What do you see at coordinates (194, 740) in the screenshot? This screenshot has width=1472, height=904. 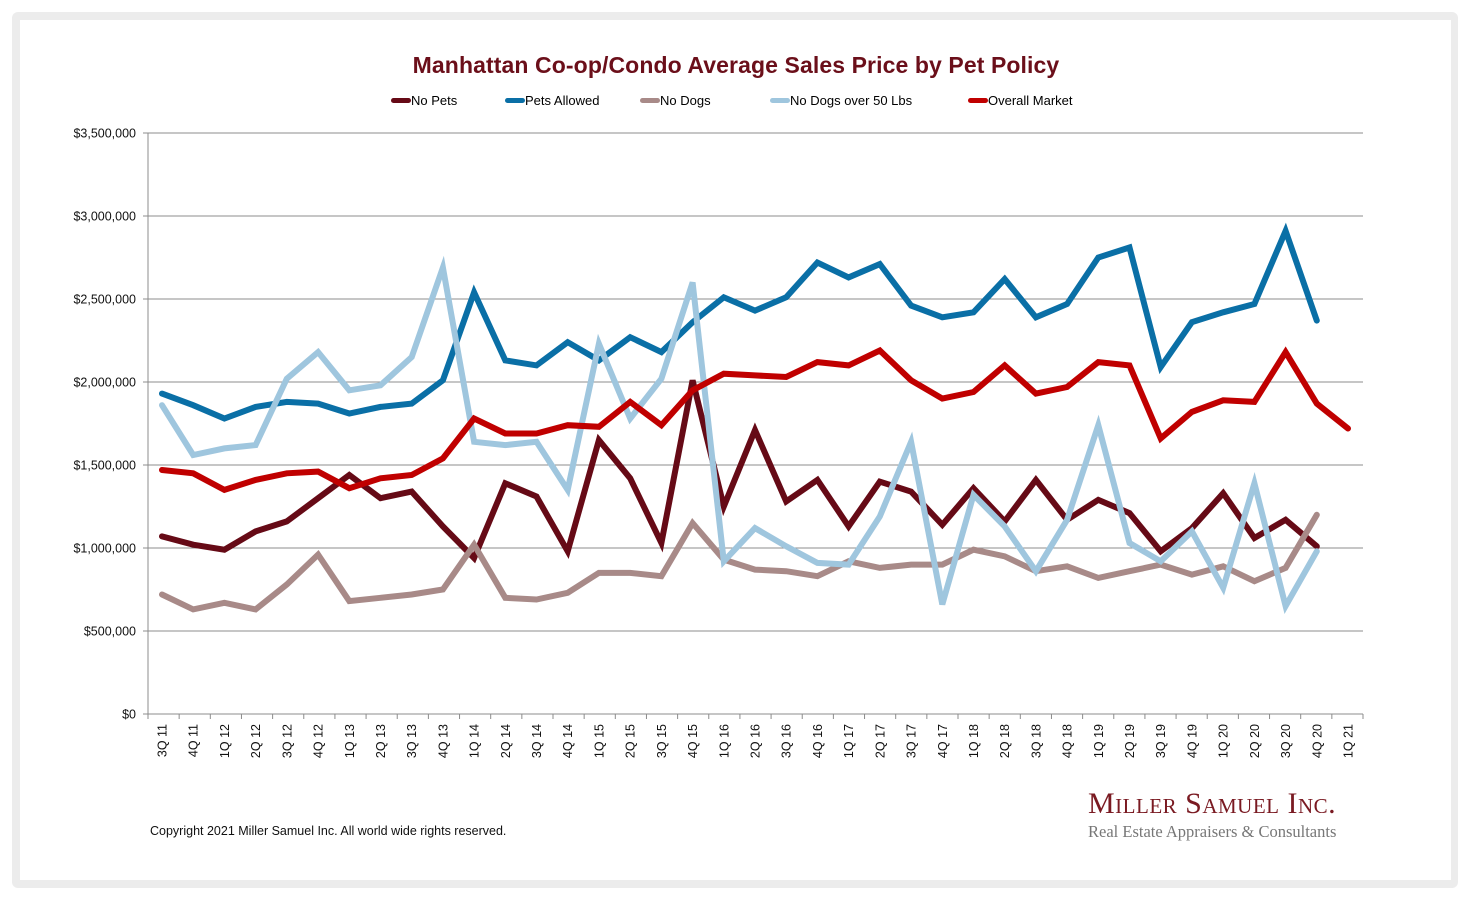 I see `x-tick-label: 4Q 11` at bounding box center [194, 740].